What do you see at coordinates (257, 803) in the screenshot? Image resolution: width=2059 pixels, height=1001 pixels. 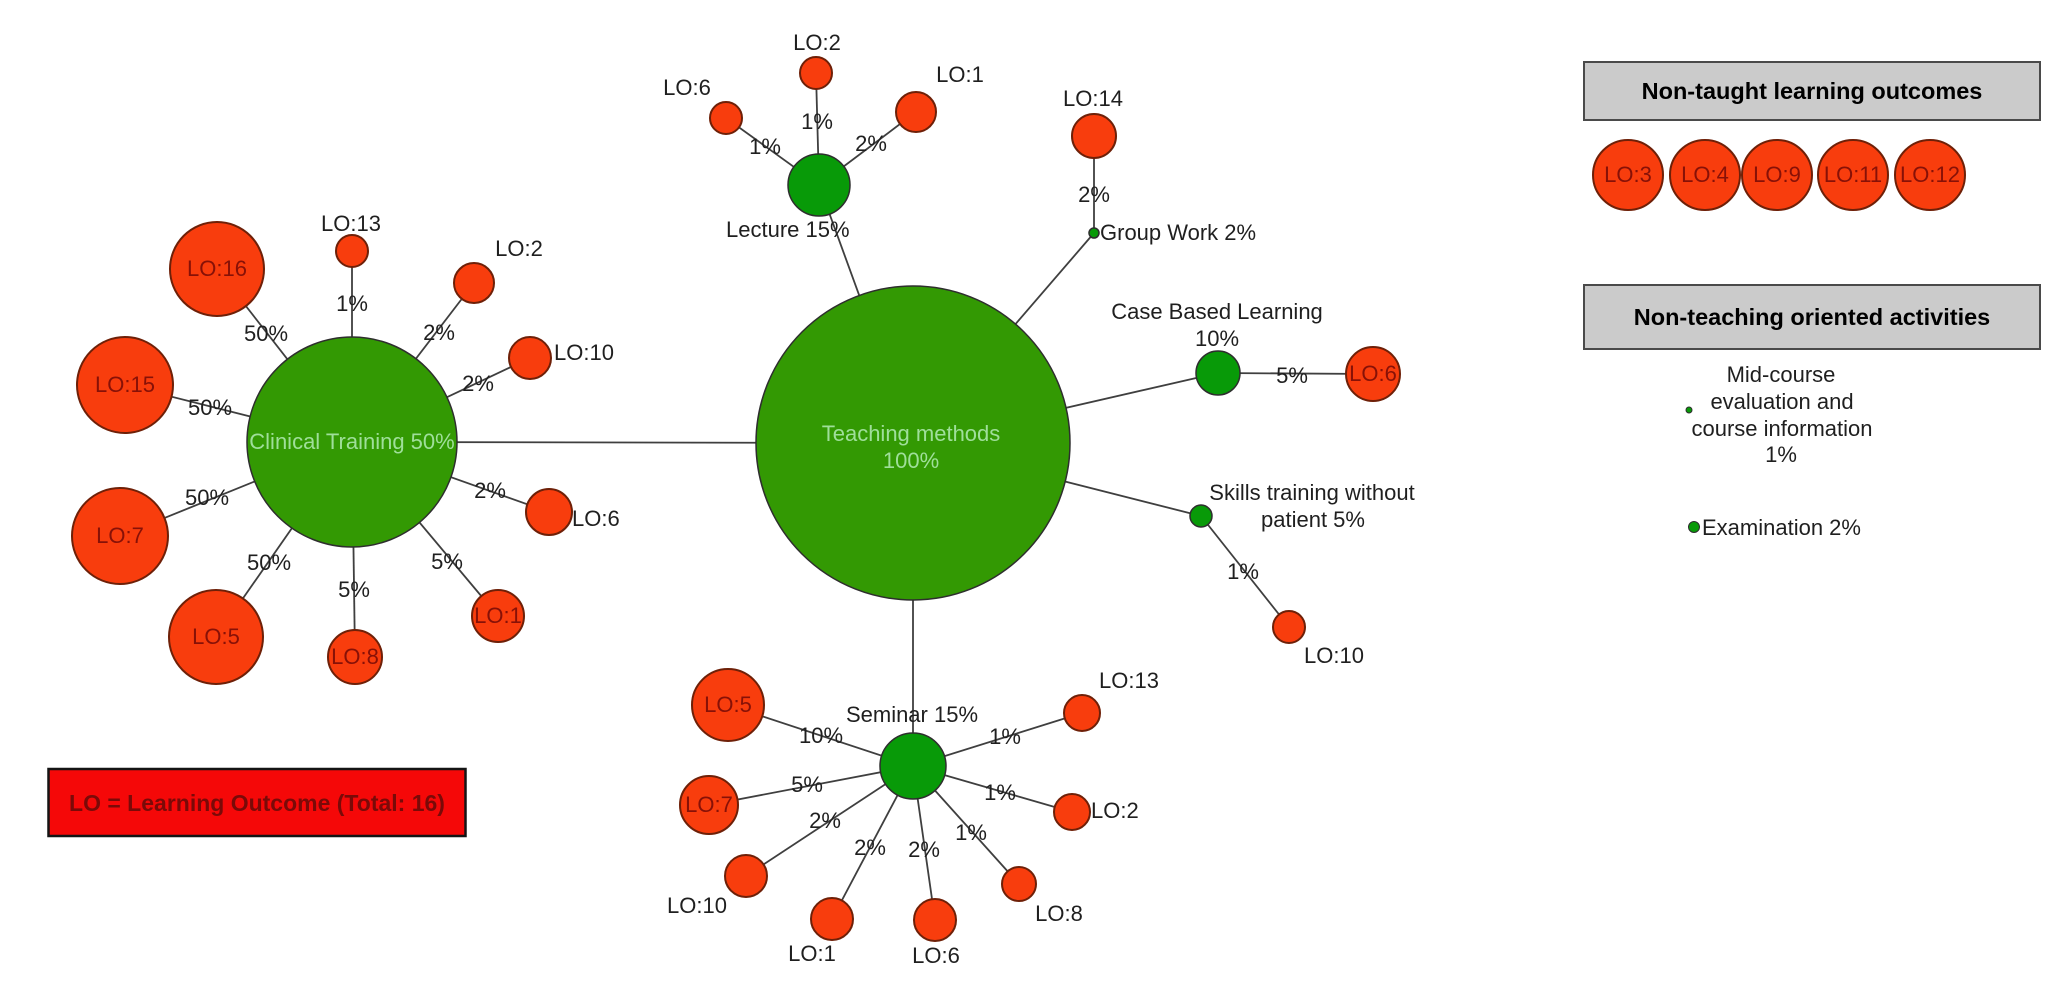 I see `svg-text:LO = Learning Outcome (Total:: LO = Learning Outcome (Total: 16)` at bounding box center [257, 803].